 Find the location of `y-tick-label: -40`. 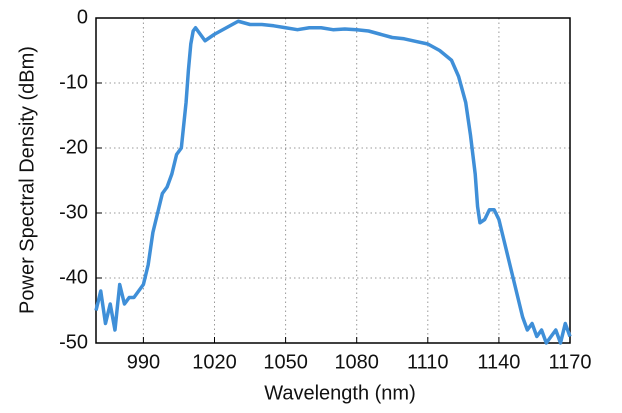

y-tick-label: -40 is located at coordinates (73, 277).